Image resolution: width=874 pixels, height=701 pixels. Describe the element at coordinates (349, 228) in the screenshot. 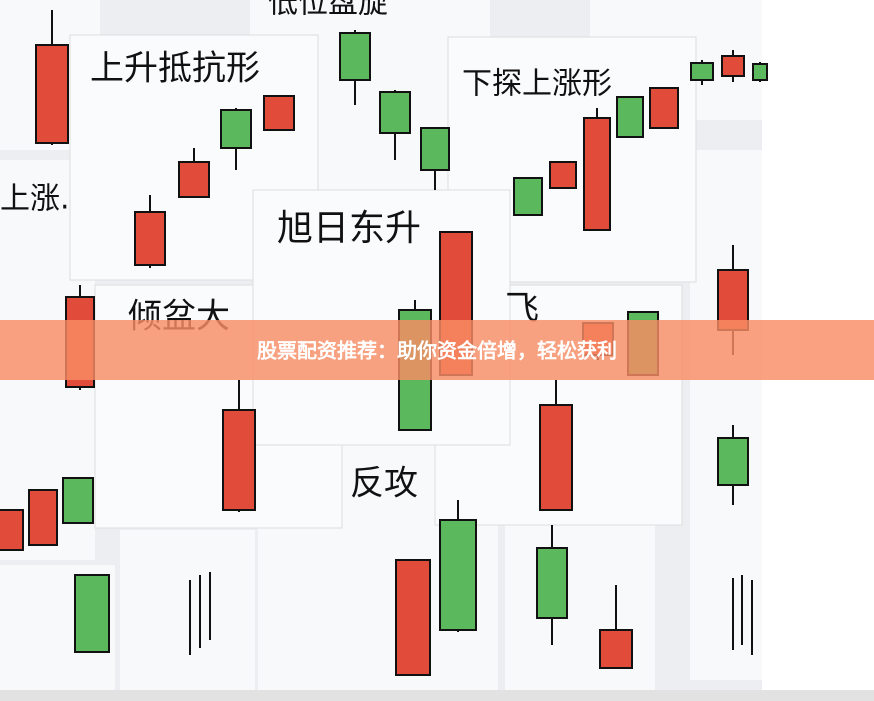

I see `card-title: 旭日东升` at that location.